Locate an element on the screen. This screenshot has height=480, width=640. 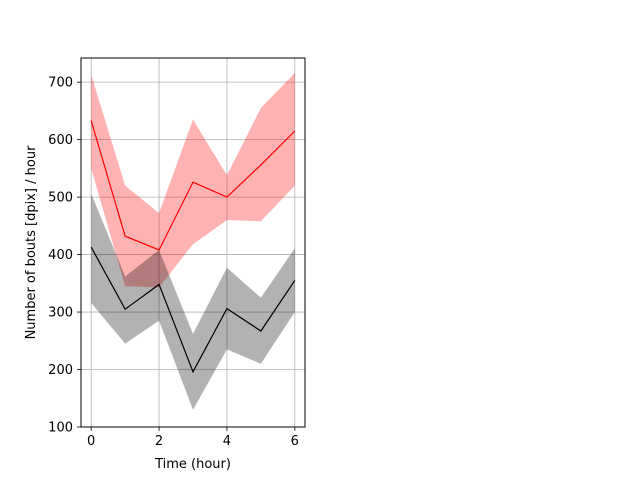
x-tick-label: 0 is located at coordinates (91, 441).